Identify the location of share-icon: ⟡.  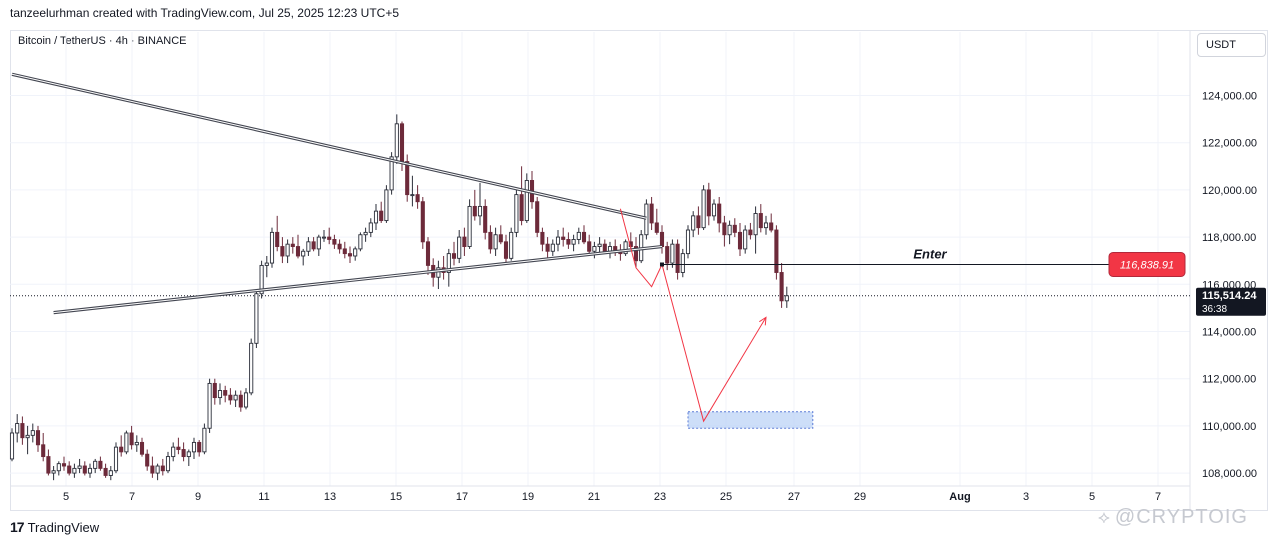
(1104, 517).